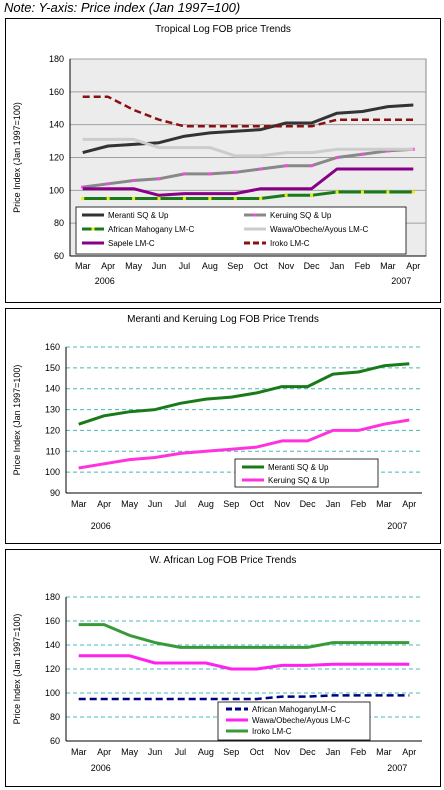 This screenshot has height=790, width=444. I want to click on y-tick-label: 130, so click(52, 410).